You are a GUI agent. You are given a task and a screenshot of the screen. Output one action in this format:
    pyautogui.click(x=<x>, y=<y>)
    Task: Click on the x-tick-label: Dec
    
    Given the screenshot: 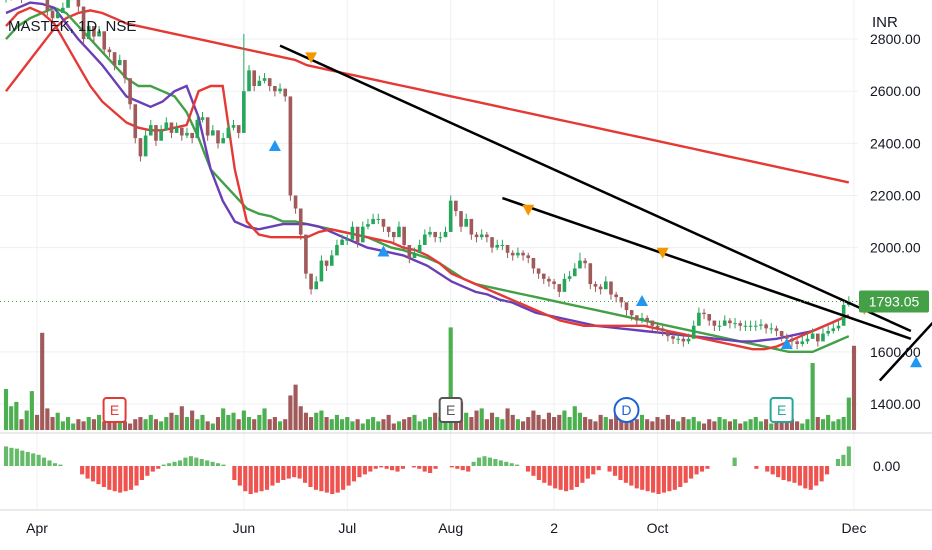 What is the action you would take?
    pyautogui.click(x=854, y=528)
    